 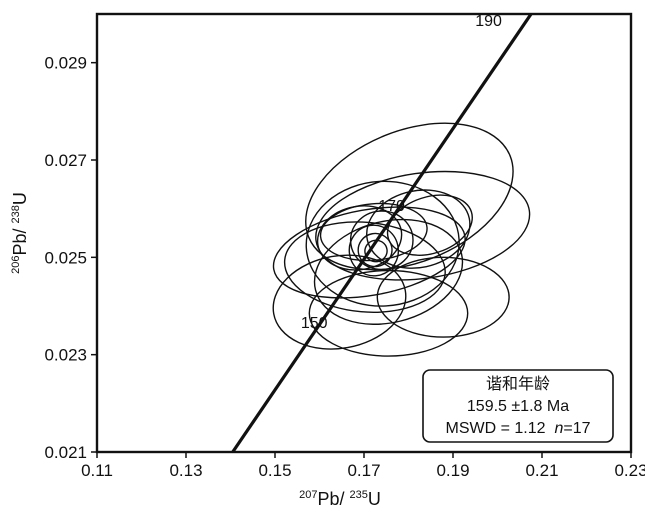 I want to click on age-label-150: 150, so click(x=314, y=323).